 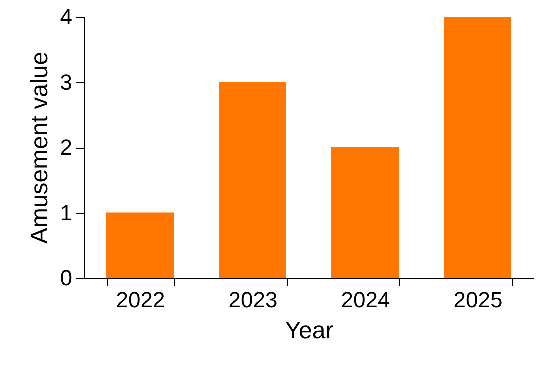 I want to click on y-tick-label: 3, so click(x=66, y=82).